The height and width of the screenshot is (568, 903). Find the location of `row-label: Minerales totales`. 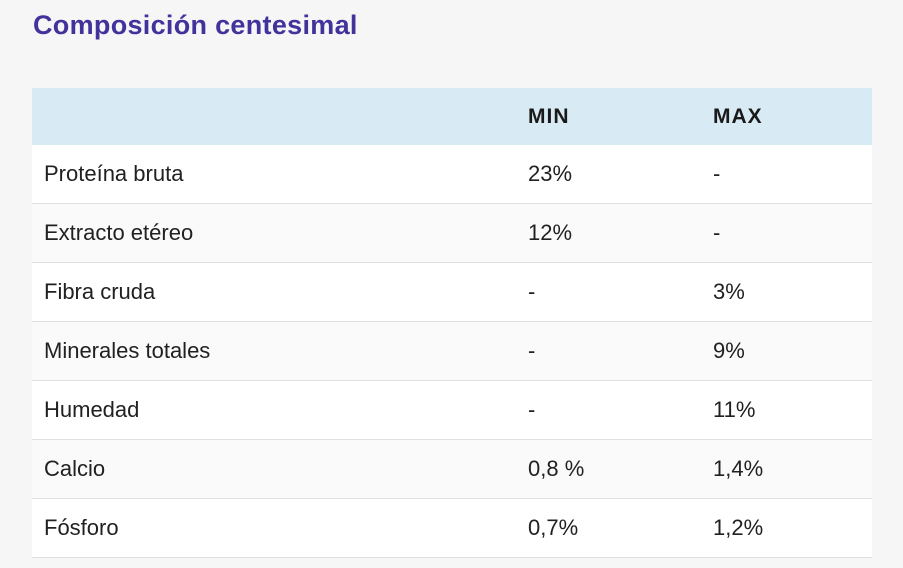

row-label: Minerales totales is located at coordinates (280, 351).